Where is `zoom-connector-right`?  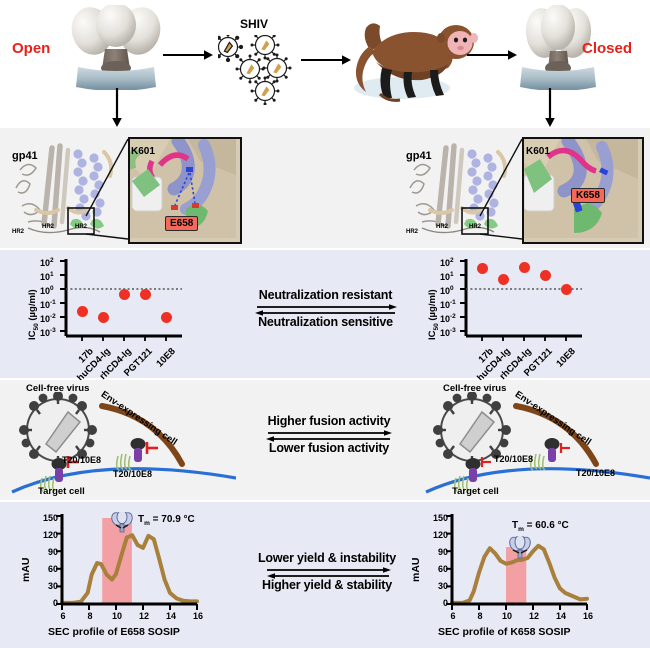 zoom-connector-right is located at coordinates (501, 189).